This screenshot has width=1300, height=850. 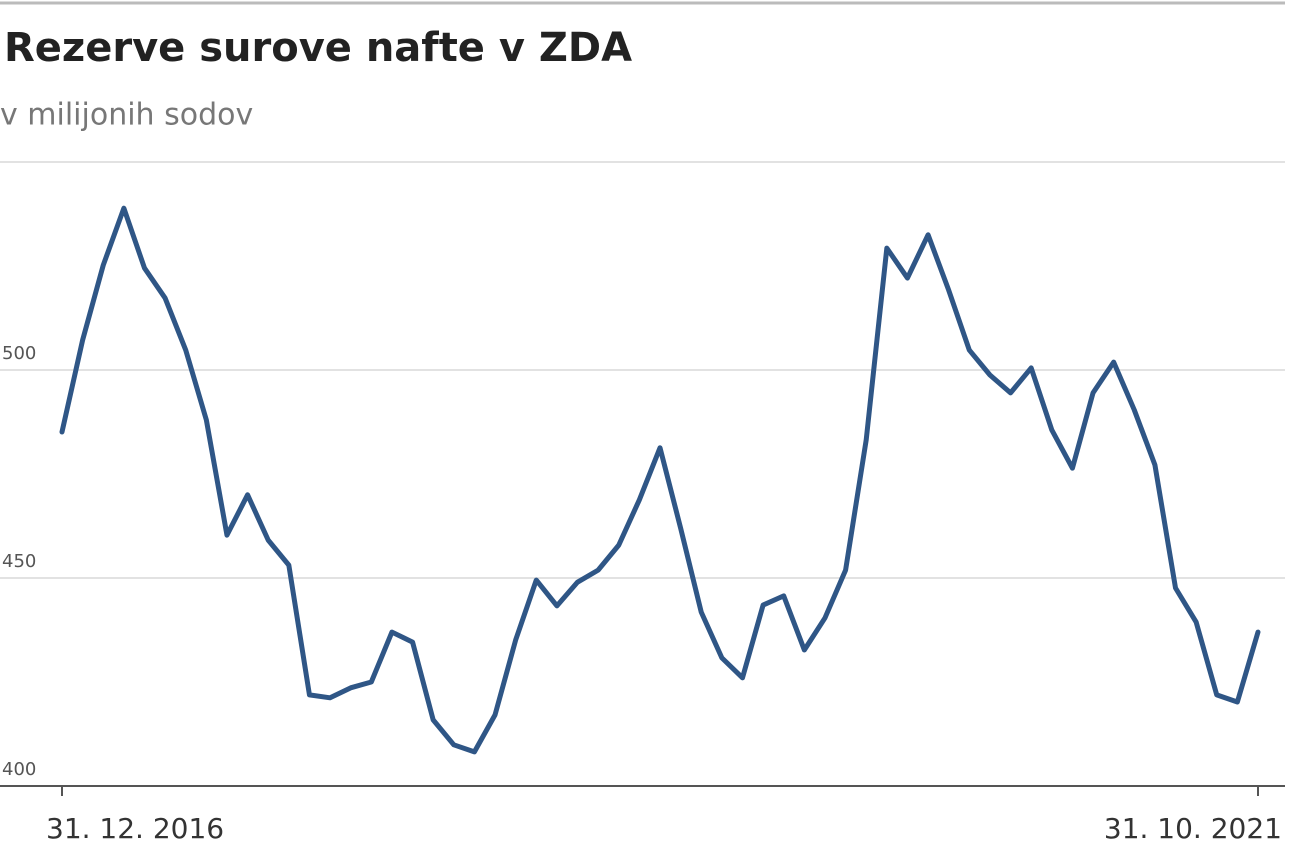 What do you see at coordinates (126, 115) in the screenshot?
I see `chart-subtitle: v milijonih sodov` at bounding box center [126, 115].